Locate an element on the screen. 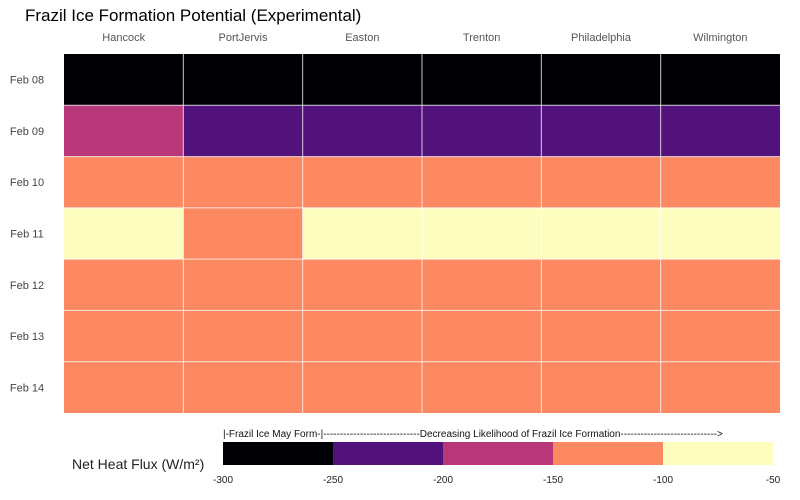 The height and width of the screenshot is (500, 800). heatmap-cell-feb-08-hancock is located at coordinates (124, 80).